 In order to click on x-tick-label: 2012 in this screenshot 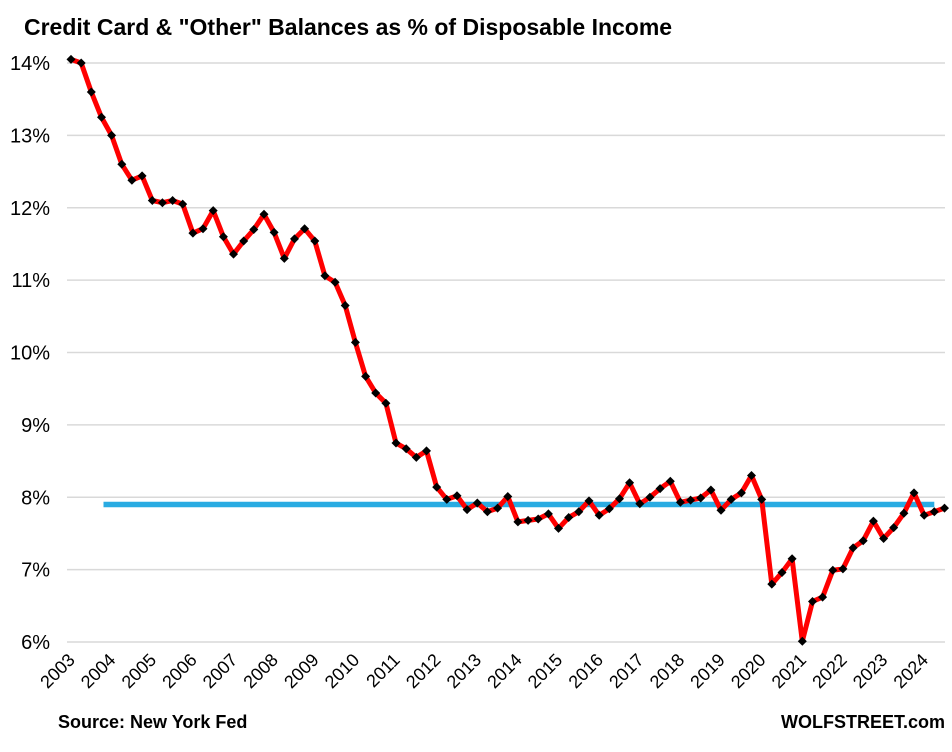, I will do `click(423, 671)`.